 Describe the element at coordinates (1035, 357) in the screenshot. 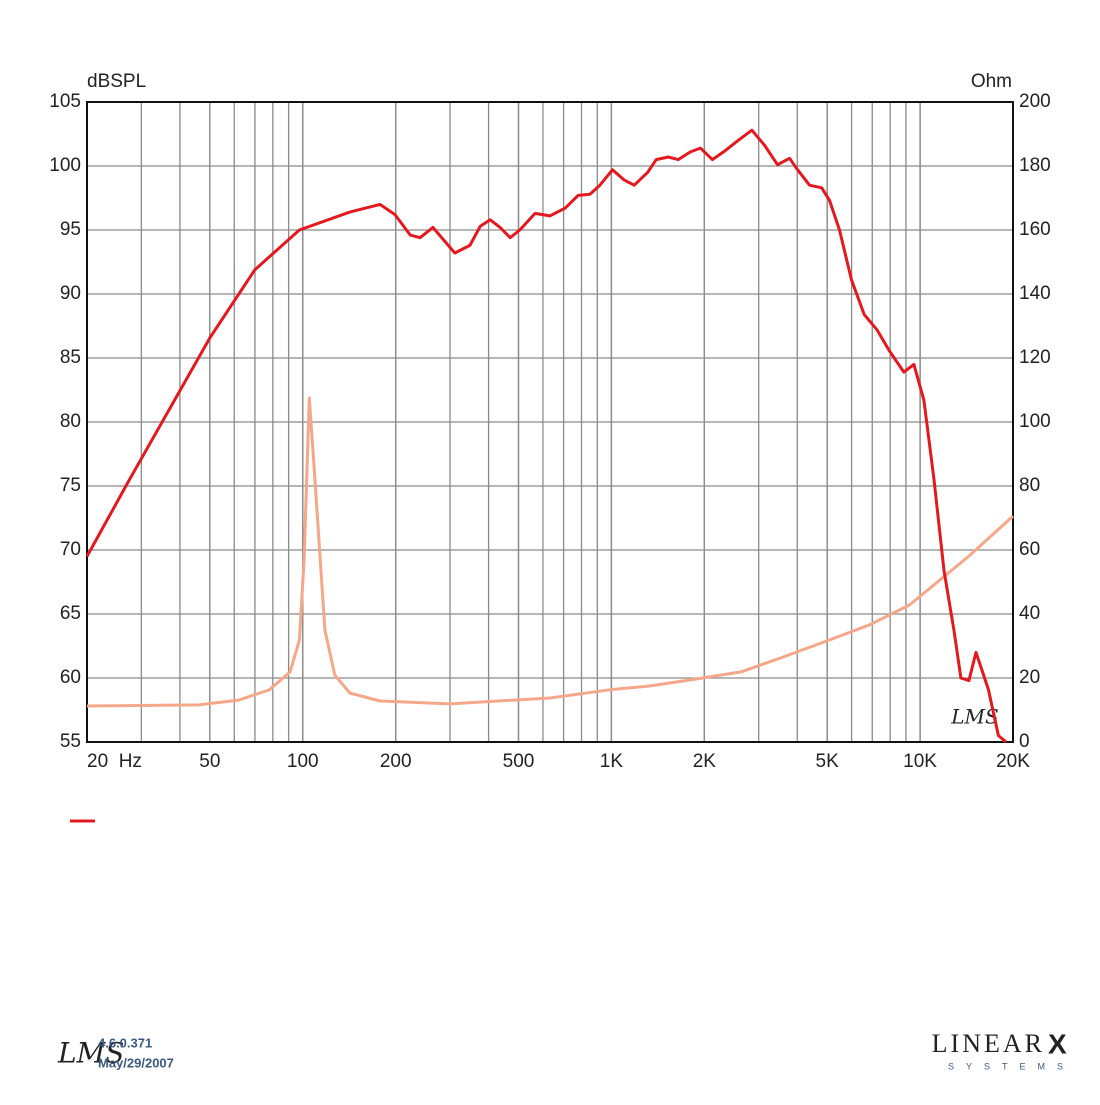

I see `y2-tick-label: 120` at that location.